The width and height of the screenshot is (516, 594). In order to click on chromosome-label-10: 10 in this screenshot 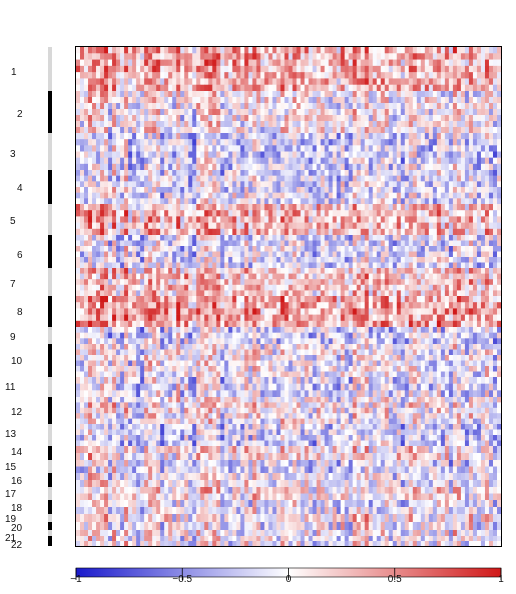, I will do `click(17, 361)`.